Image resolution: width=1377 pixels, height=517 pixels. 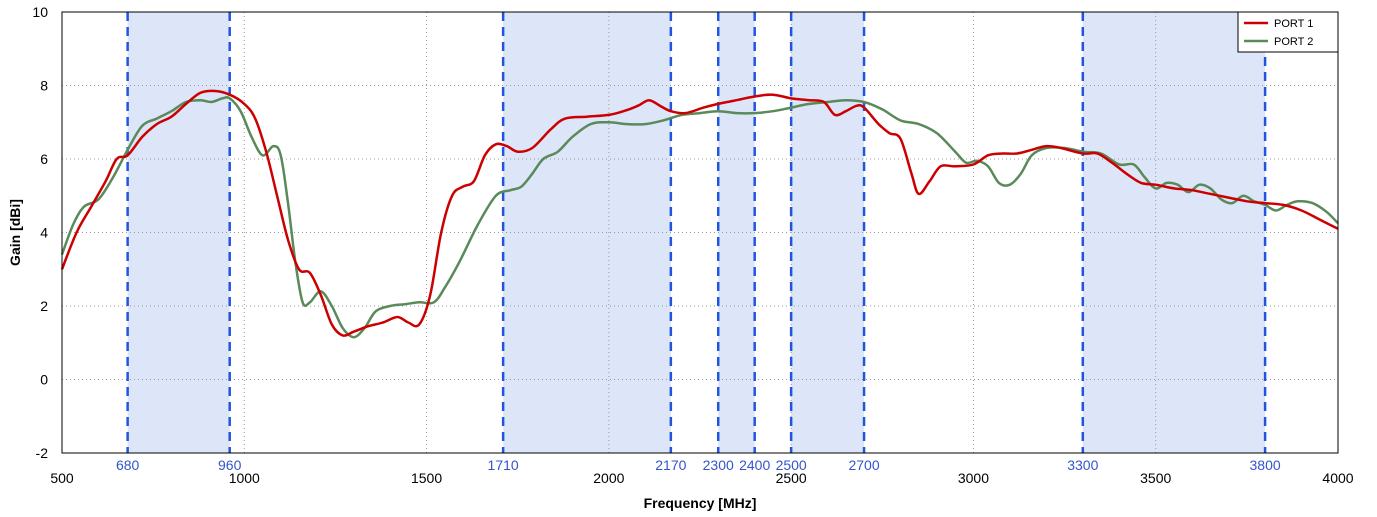 What do you see at coordinates (15, 232) in the screenshot?
I see `y-axis-title: Gain [dBi]` at bounding box center [15, 232].